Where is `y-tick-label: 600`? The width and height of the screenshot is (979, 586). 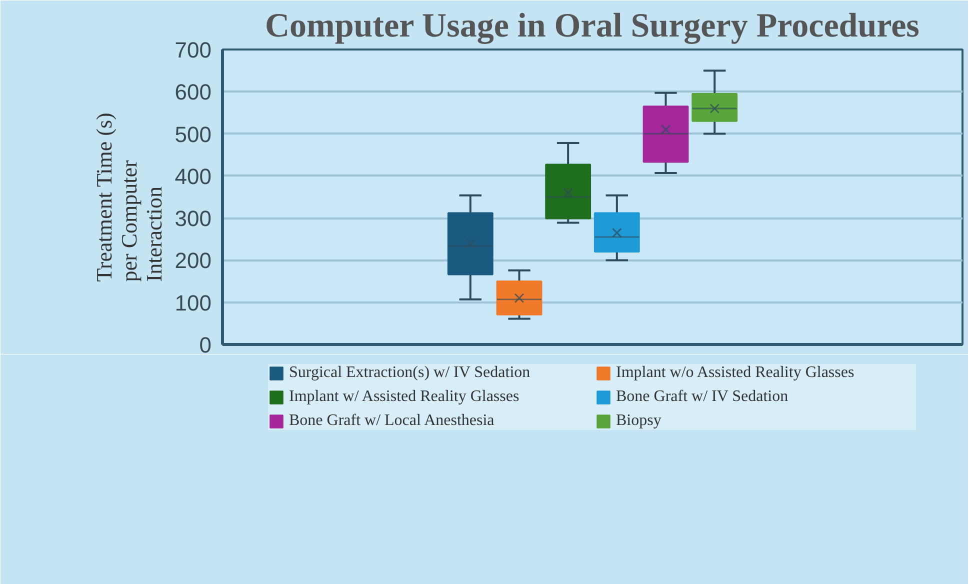
y-tick-label: 600 is located at coordinates (193, 92).